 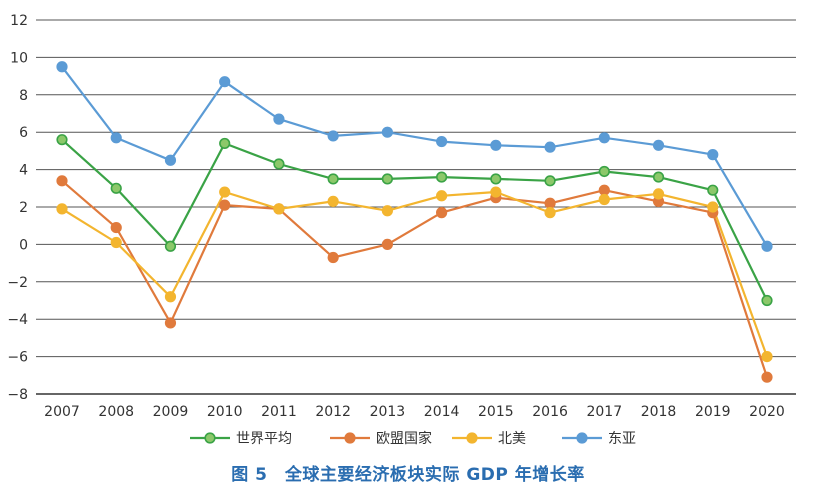 I want to click on y-tick-label: −4, so click(x=17, y=320).